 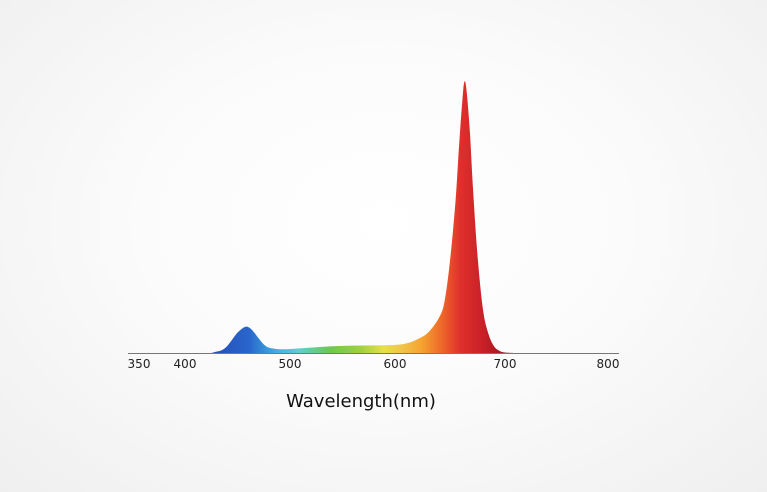 What do you see at coordinates (290, 364) in the screenshot?
I see `x-tick-label-500: 500` at bounding box center [290, 364].